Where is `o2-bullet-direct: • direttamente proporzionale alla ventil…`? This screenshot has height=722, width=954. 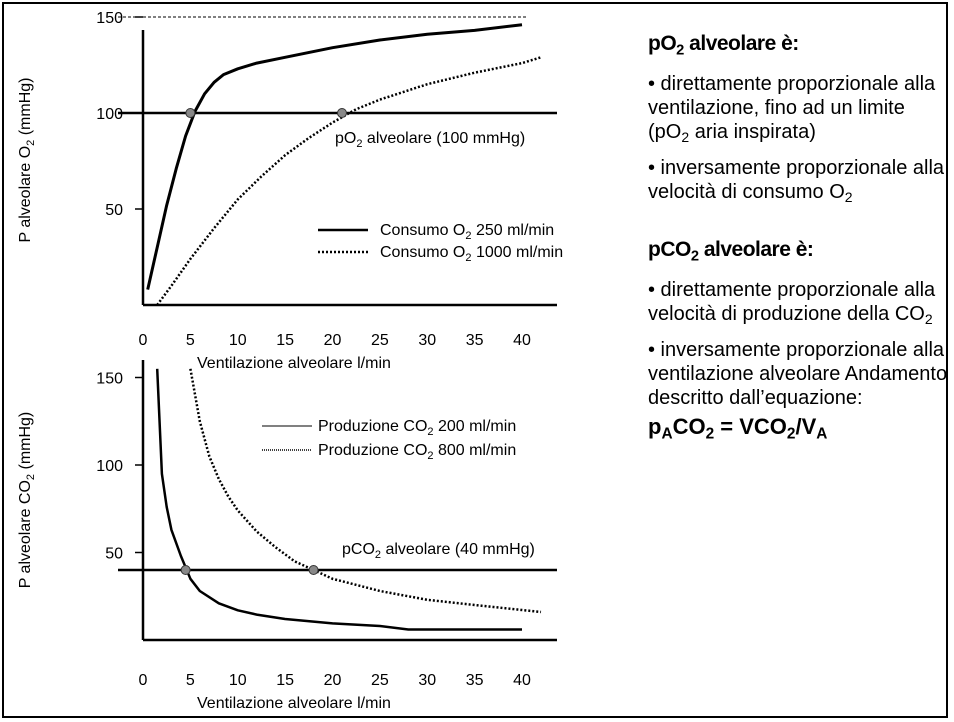
o2-bullet-direct: • direttamente proporzionale alla ventil… is located at coordinates (792, 109).